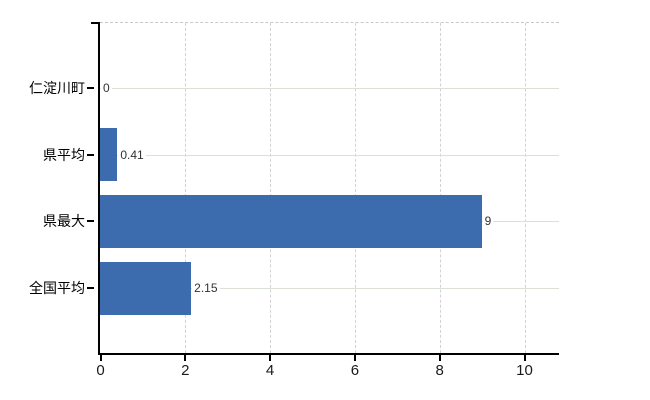 Image resolution: width=650 pixels, height=400 pixels. I want to click on x-axis-line, so click(328, 354).